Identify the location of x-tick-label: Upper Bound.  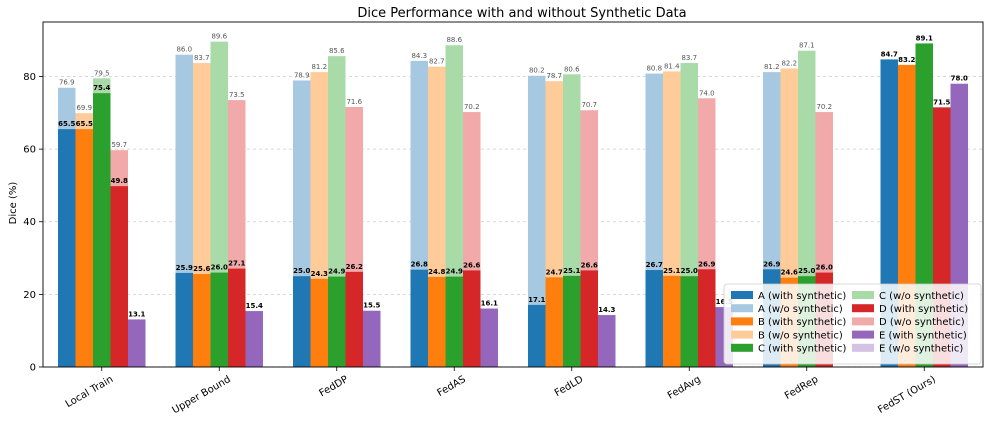
(202, 395).